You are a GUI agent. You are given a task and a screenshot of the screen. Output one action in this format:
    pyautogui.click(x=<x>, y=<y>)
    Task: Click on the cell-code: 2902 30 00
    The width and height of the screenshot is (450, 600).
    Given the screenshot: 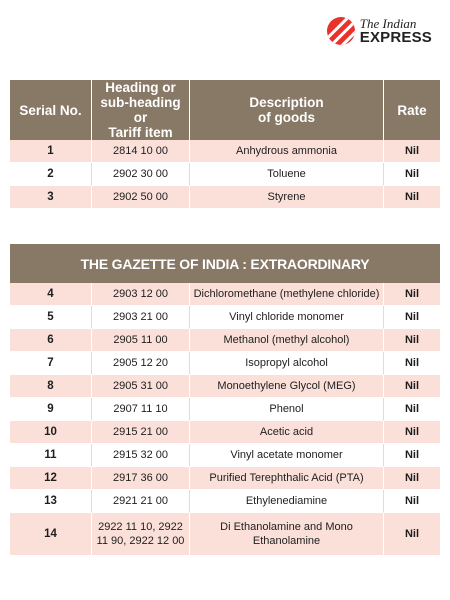 What is the action you would take?
    pyautogui.click(x=140, y=174)
    